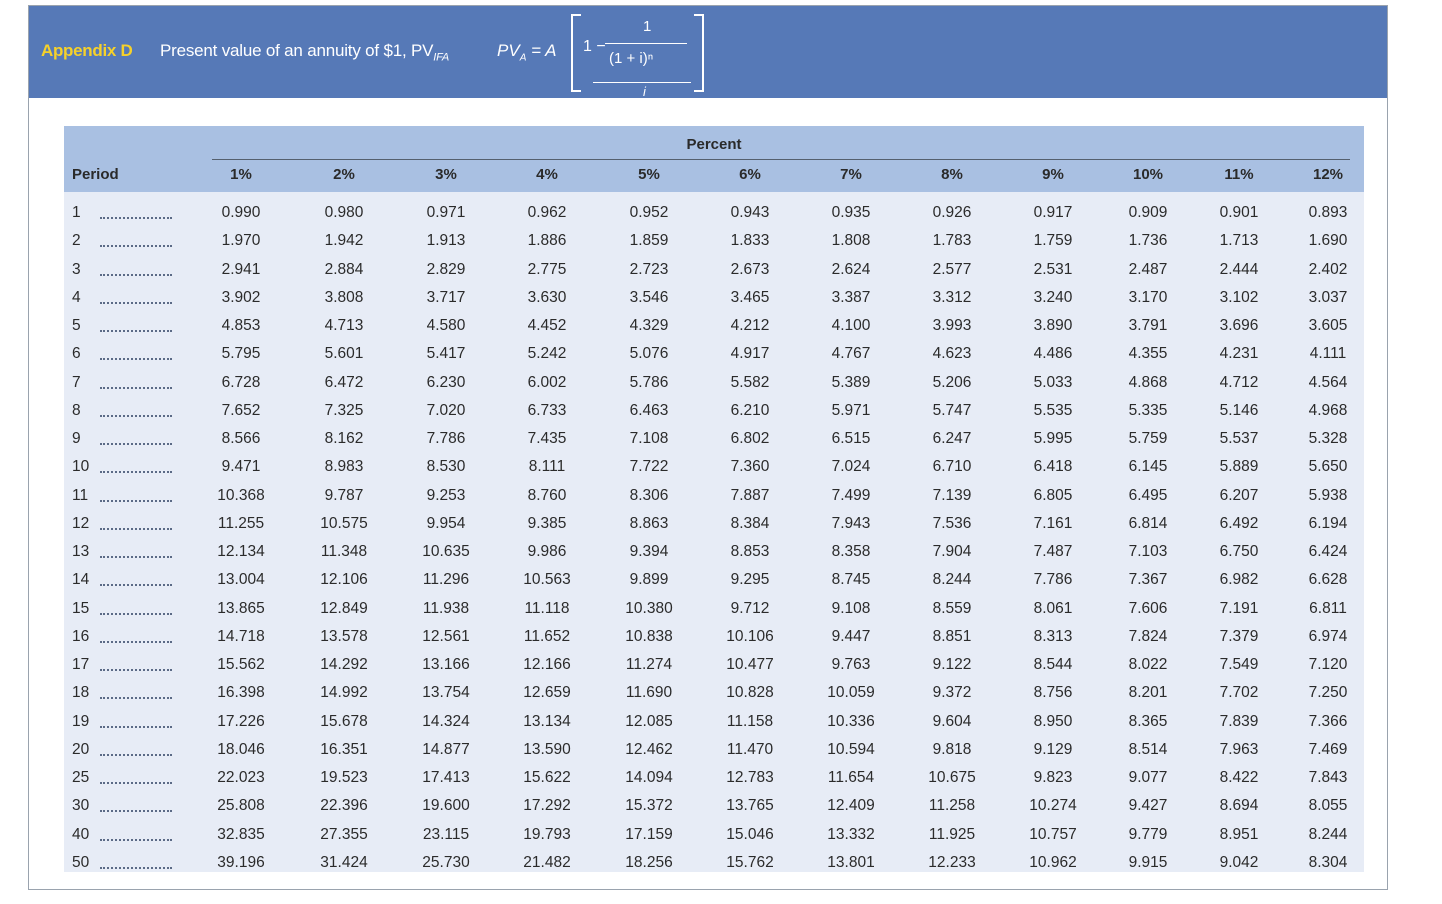  I want to click on value-cell: 23.115, so click(446, 834).